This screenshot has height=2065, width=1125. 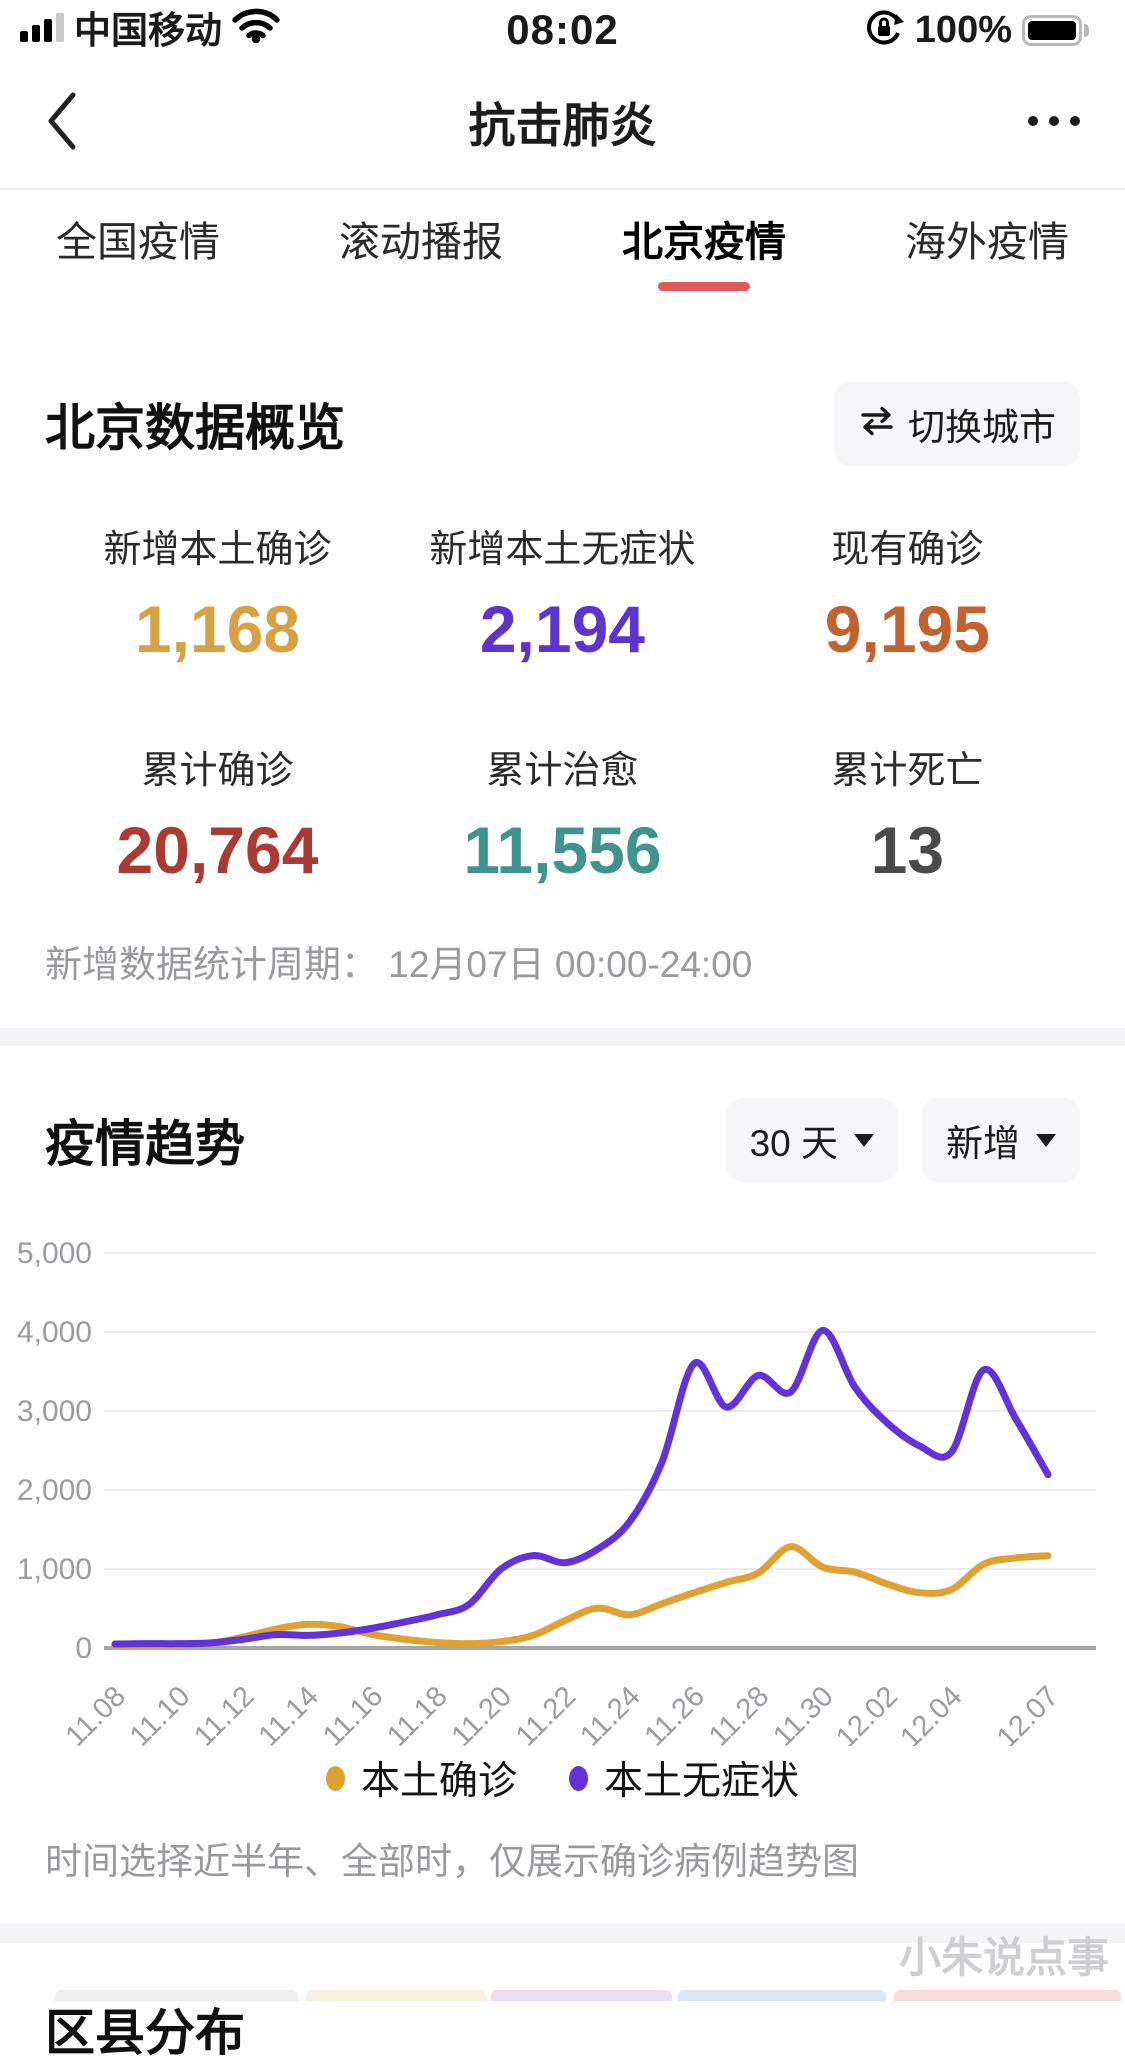 I want to click on svg-text: 12.07, so click(x=1028, y=1713).